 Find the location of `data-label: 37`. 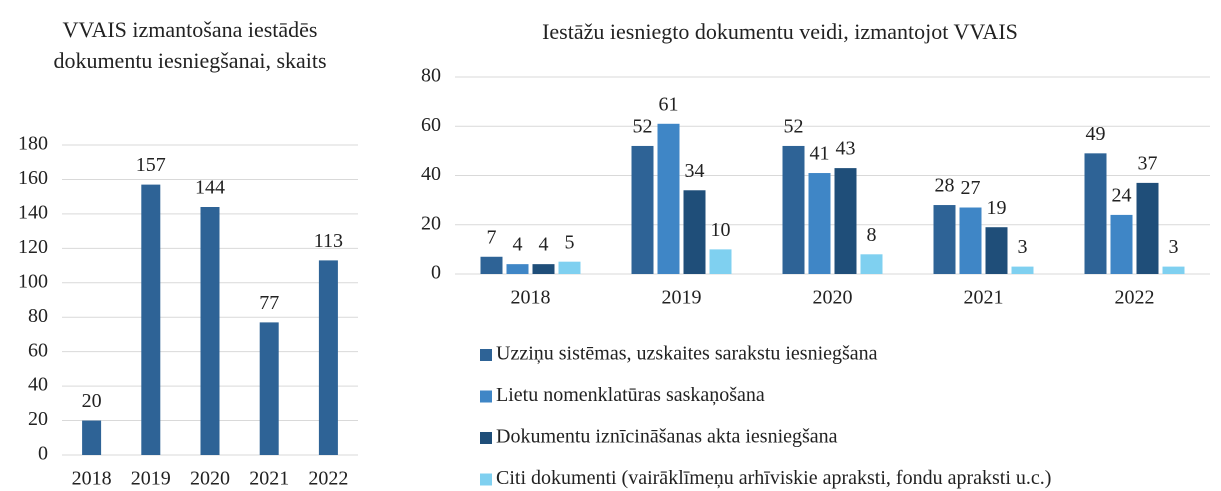

data-label: 37 is located at coordinates (1148, 163).